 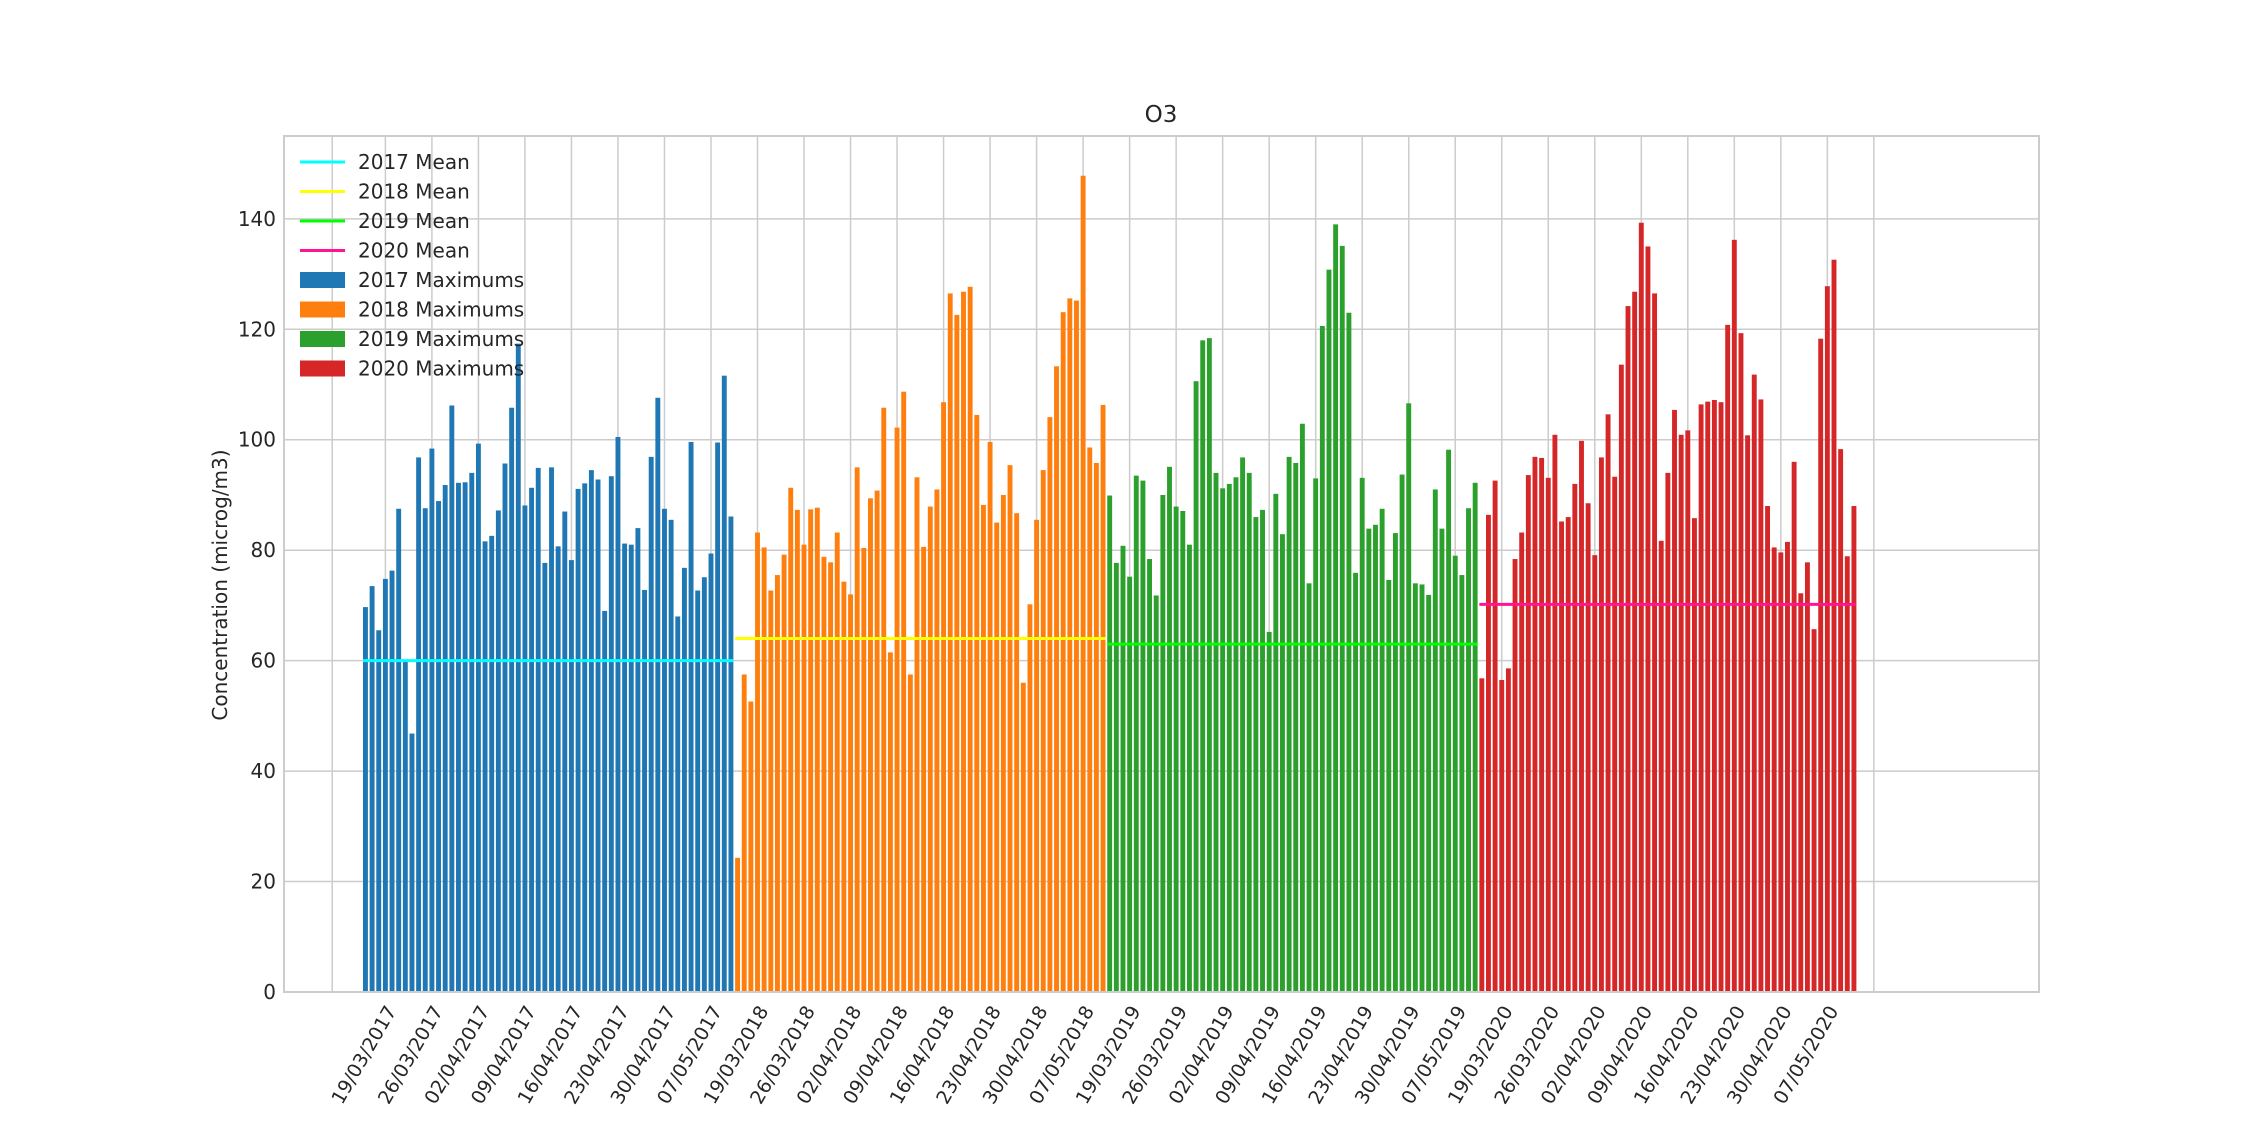 I want to click on legend-label: 2019 Maximums, so click(x=441, y=339).